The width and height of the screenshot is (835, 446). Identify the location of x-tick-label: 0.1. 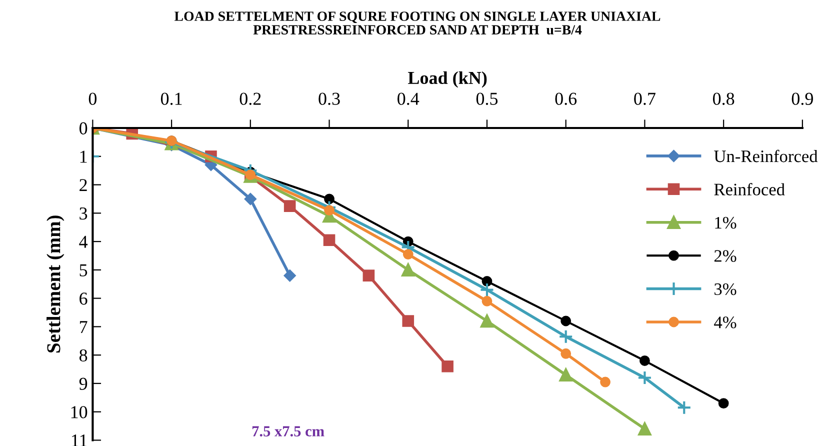
(171, 98).